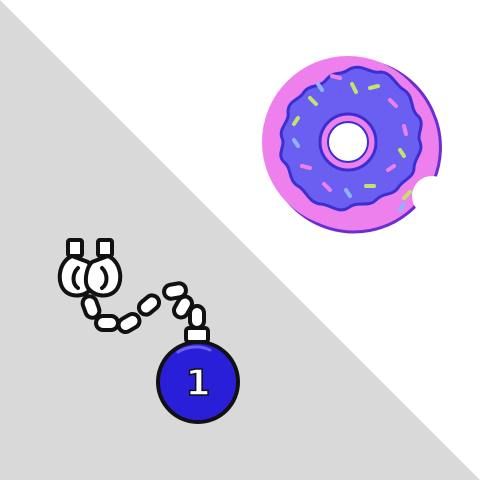  I want to click on ball-highlight, so click(194, 349).